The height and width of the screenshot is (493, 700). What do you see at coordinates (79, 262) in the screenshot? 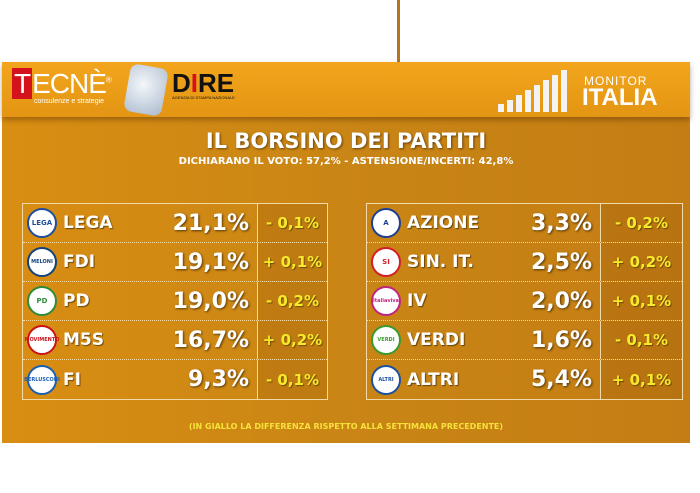
I see `party-name: FDI` at bounding box center [79, 262].